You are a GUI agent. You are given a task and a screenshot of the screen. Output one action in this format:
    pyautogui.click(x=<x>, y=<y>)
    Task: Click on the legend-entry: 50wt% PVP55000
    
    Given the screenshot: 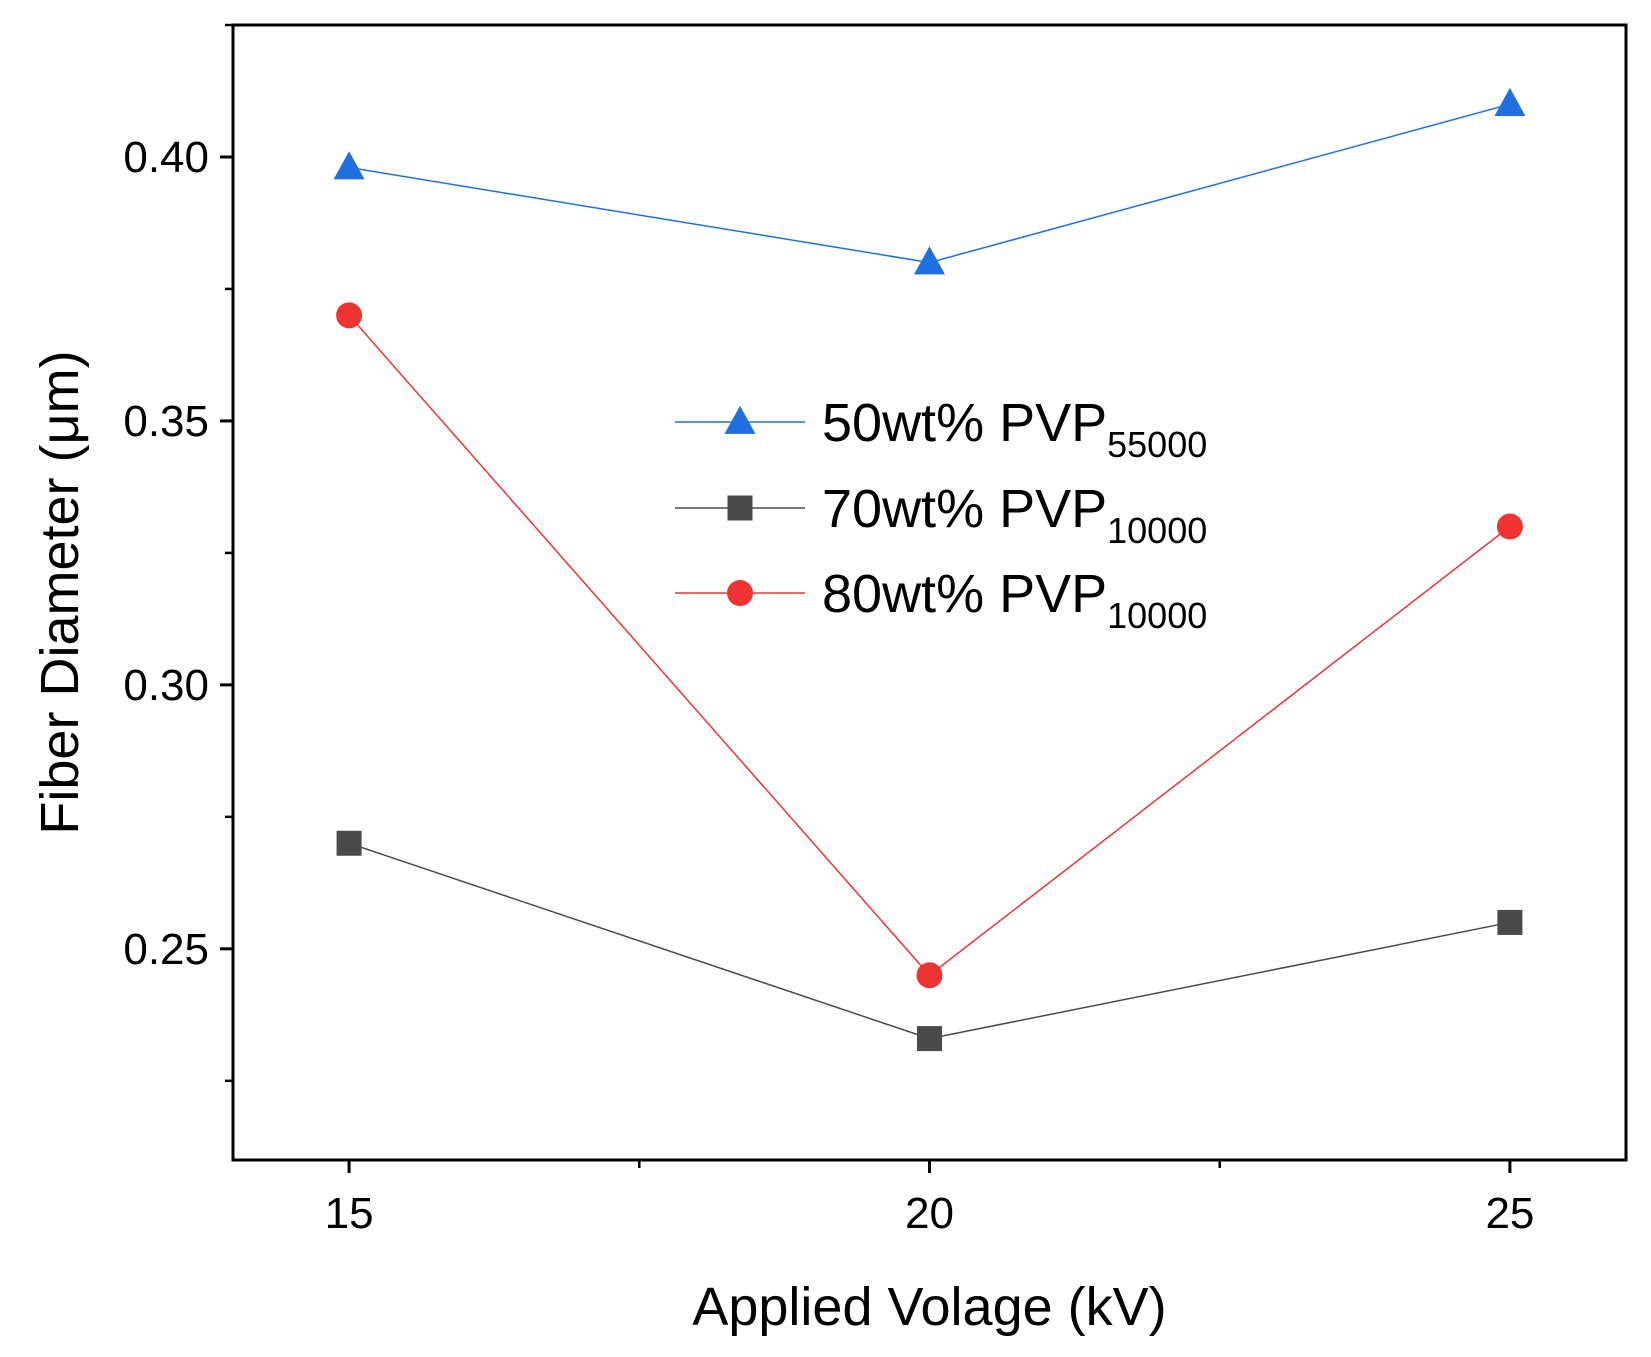 What is the action you would take?
    pyautogui.click(x=941, y=429)
    